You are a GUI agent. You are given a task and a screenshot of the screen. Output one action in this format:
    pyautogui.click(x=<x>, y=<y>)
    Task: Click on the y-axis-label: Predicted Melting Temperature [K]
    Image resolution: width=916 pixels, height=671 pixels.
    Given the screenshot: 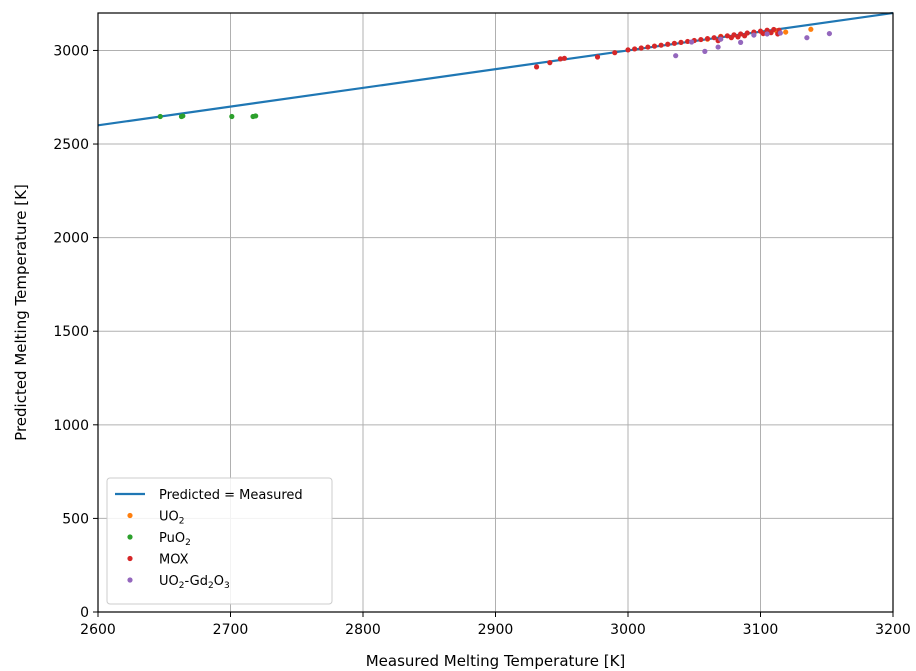 What is the action you would take?
    pyautogui.click(x=21, y=312)
    